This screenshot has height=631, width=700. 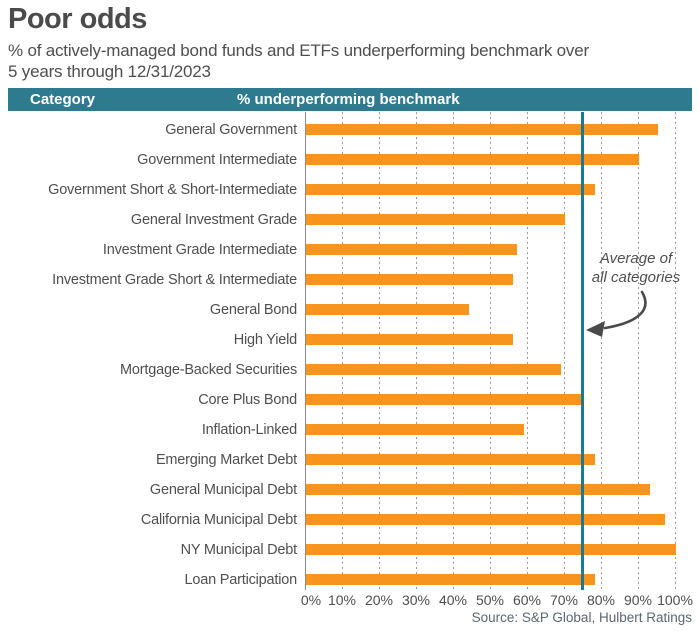 I want to click on x-tick-label: 0%, so click(x=311, y=600).